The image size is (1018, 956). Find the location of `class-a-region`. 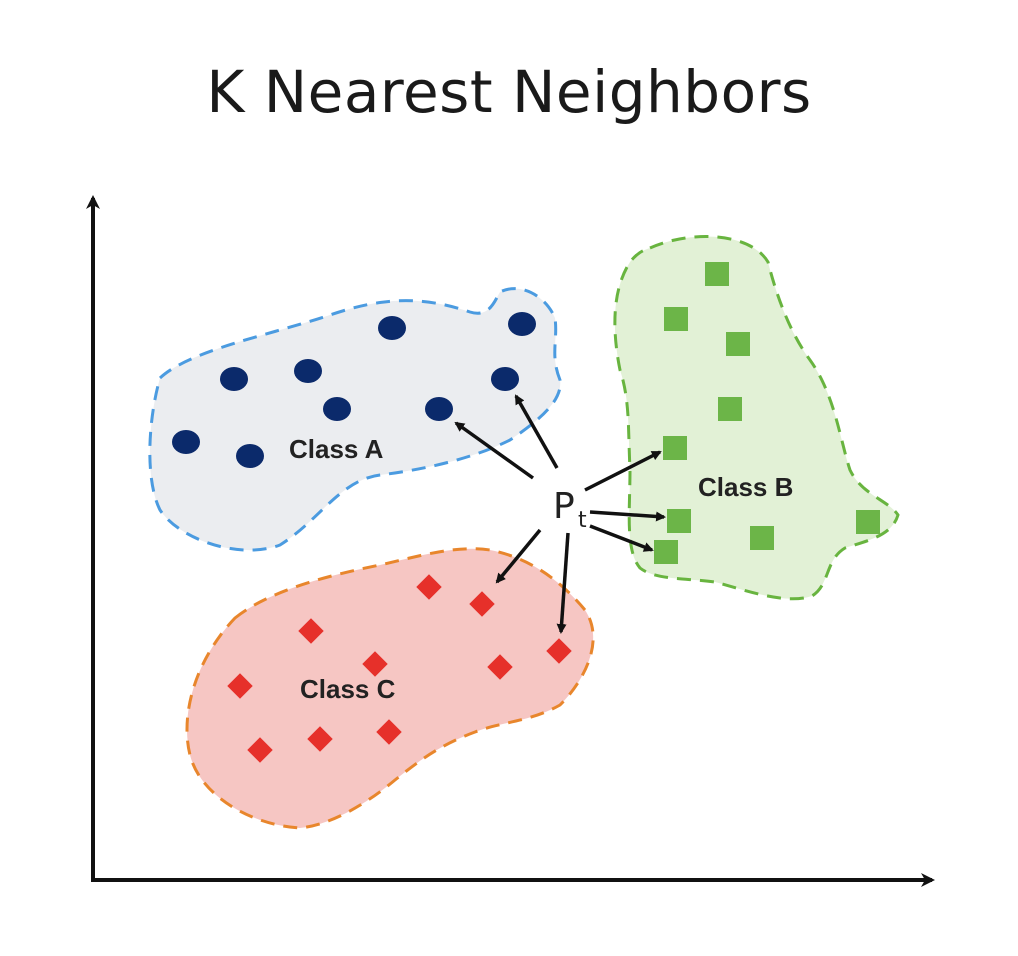

class-a-region is located at coordinates (355, 419).